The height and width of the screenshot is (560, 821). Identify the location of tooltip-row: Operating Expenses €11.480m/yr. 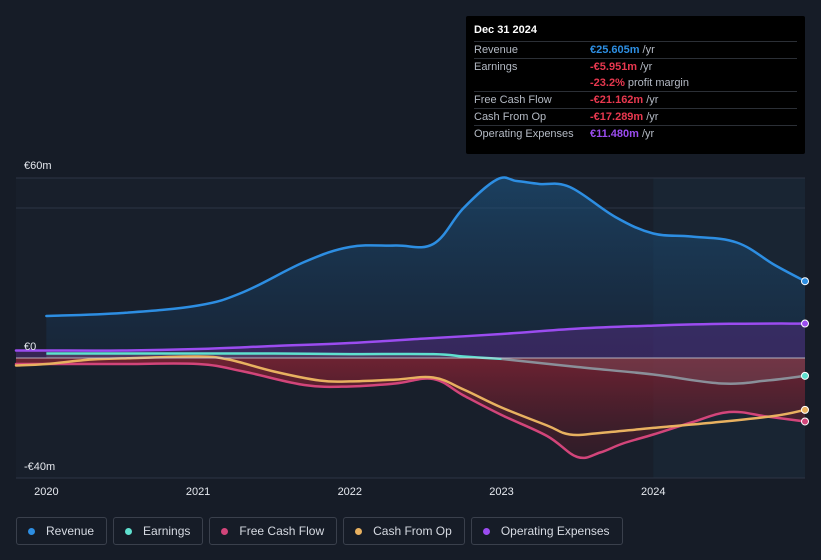
(635, 133).